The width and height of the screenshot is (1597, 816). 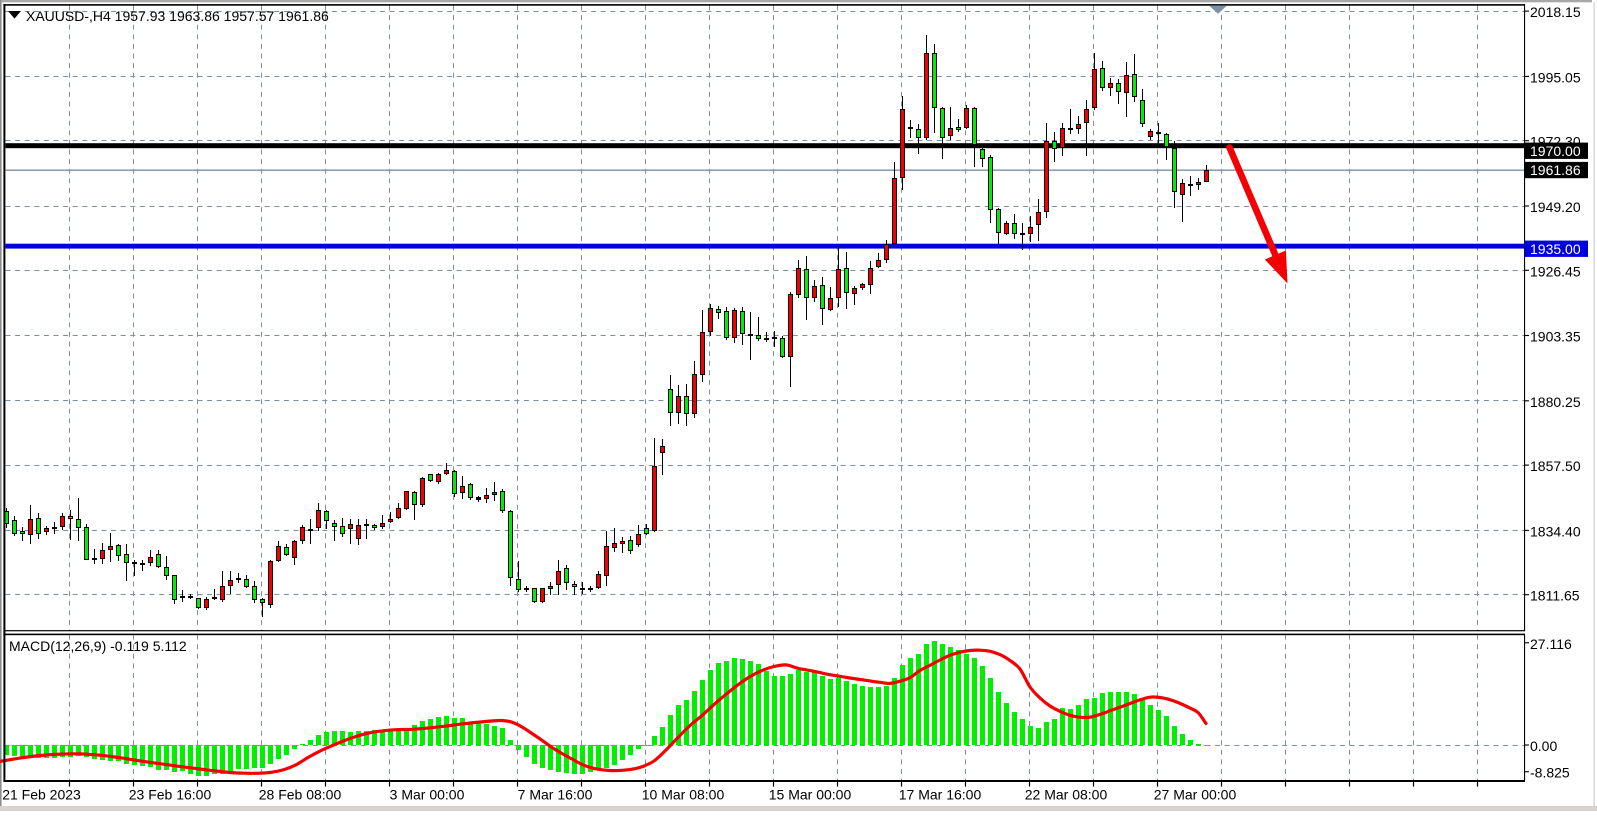 What do you see at coordinates (1555, 531) in the screenshot?
I see `svg-text: 1834.40` at bounding box center [1555, 531].